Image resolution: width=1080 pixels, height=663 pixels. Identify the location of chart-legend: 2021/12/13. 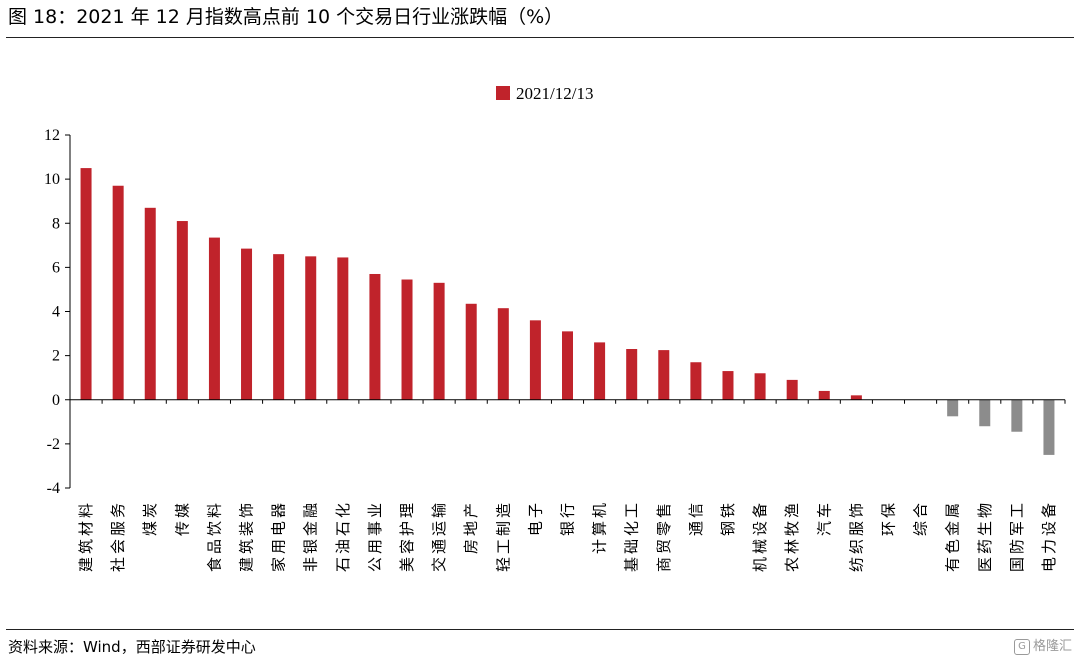
(544, 93).